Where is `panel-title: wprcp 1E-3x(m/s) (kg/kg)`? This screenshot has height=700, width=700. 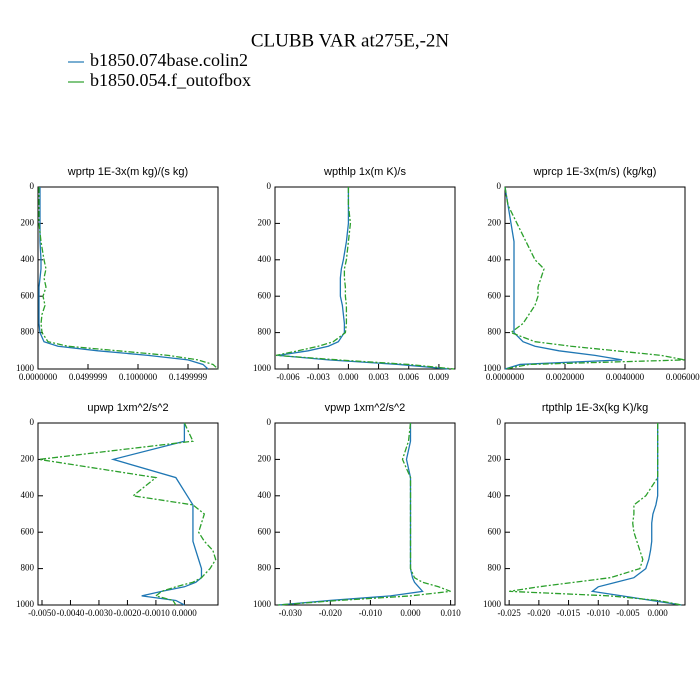 panel-title: wprcp 1E-3x(m/s) (kg/kg) is located at coordinates (595, 172).